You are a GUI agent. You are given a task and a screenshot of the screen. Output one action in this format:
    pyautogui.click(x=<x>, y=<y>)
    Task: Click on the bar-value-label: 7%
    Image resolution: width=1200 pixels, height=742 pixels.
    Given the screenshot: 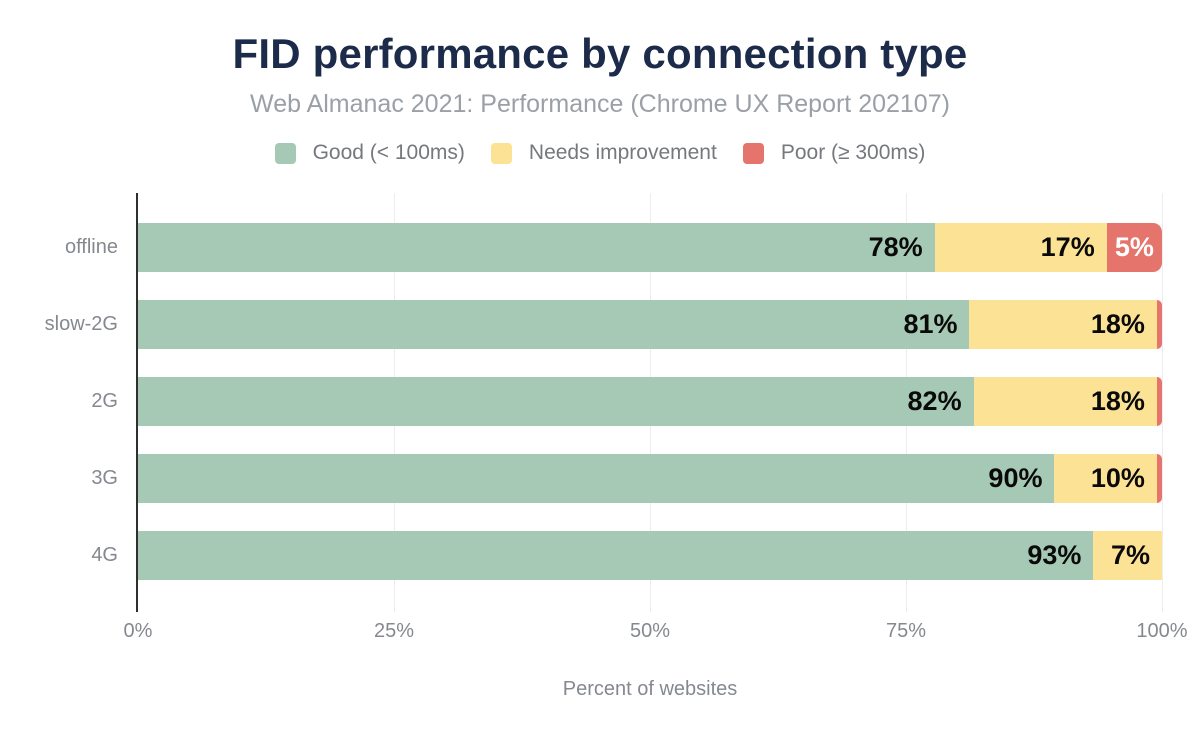 What is the action you would take?
    pyautogui.click(x=1130, y=555)
    